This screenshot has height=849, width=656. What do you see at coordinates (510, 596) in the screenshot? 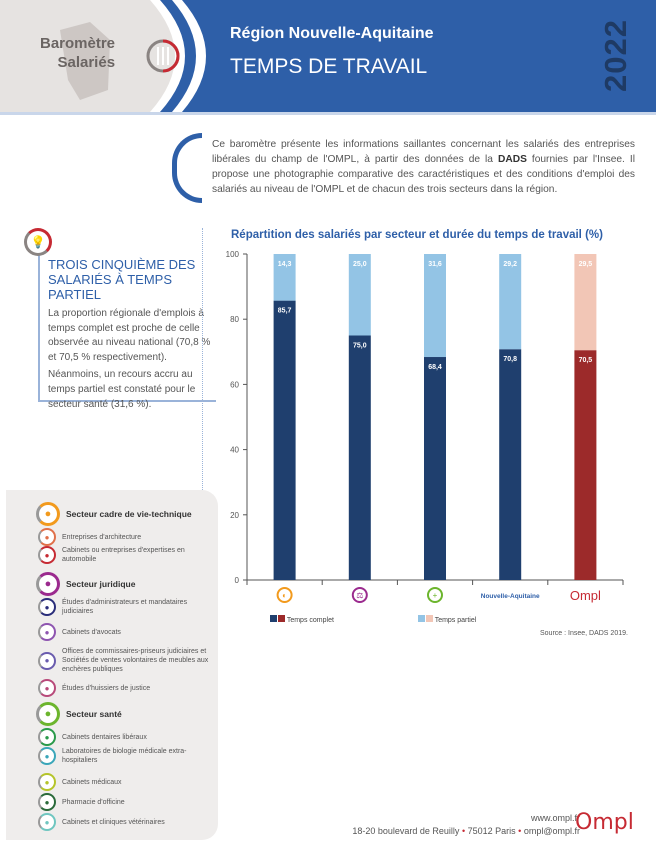
I see `x-label-region: Nouvelle-Aquitaine` at bounding box center [510, 596].